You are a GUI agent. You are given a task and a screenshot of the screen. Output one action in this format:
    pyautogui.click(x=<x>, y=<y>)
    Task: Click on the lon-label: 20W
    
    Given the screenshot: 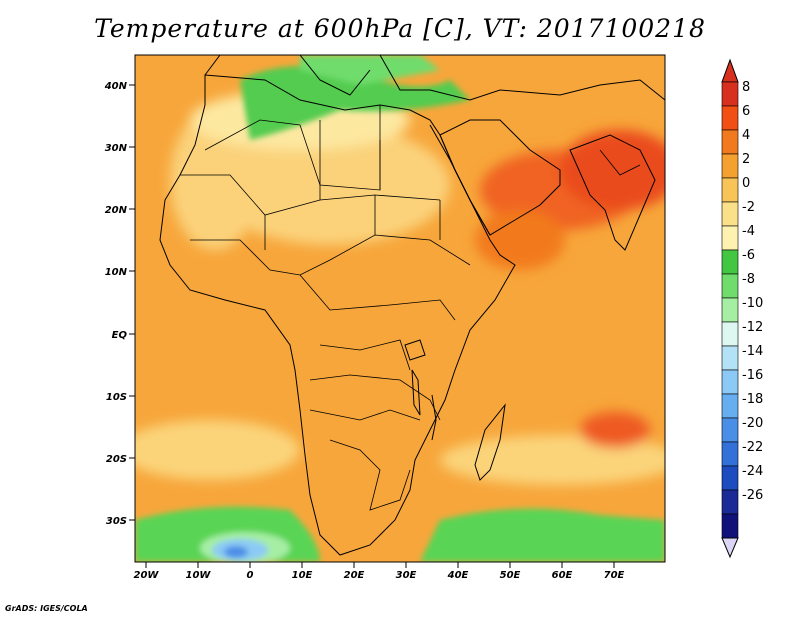 What is the action you would take?
    pyautogui.click(x=147, y=575)
    